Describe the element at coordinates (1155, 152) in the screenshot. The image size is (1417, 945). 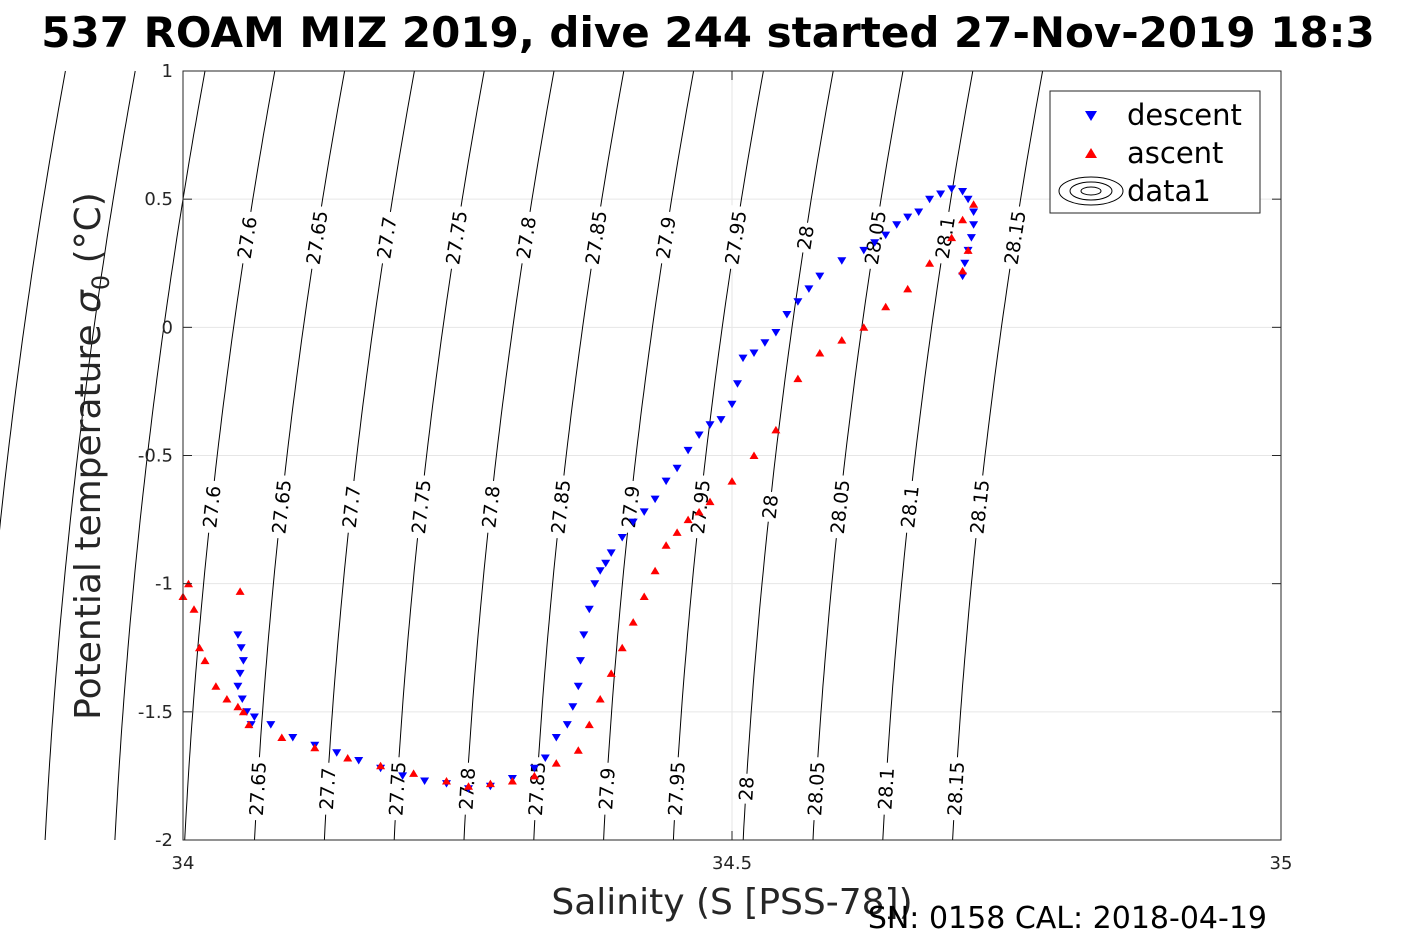
I see `legend: descent ascent data1` at that location.